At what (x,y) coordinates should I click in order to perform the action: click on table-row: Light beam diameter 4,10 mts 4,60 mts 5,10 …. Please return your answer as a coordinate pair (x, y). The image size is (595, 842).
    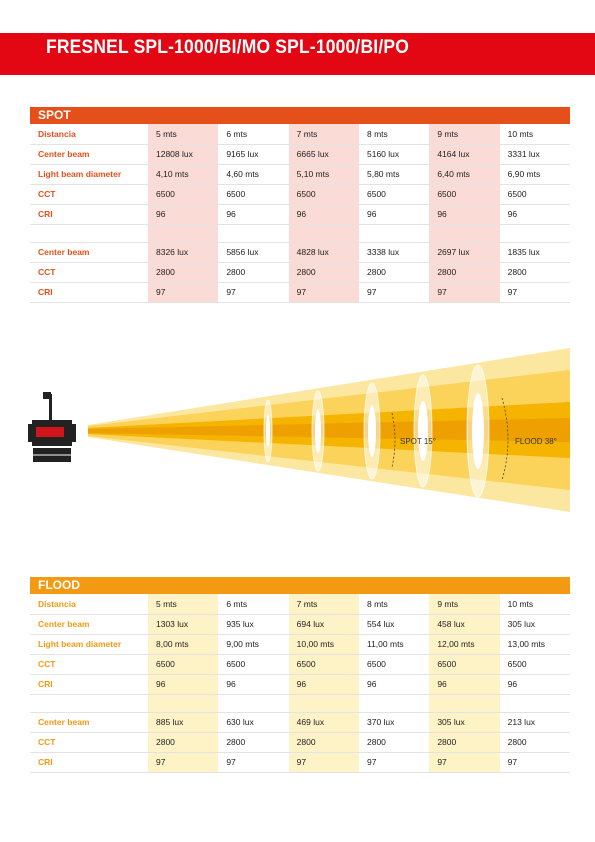
    Looking at the image, I should click on (300, 174).